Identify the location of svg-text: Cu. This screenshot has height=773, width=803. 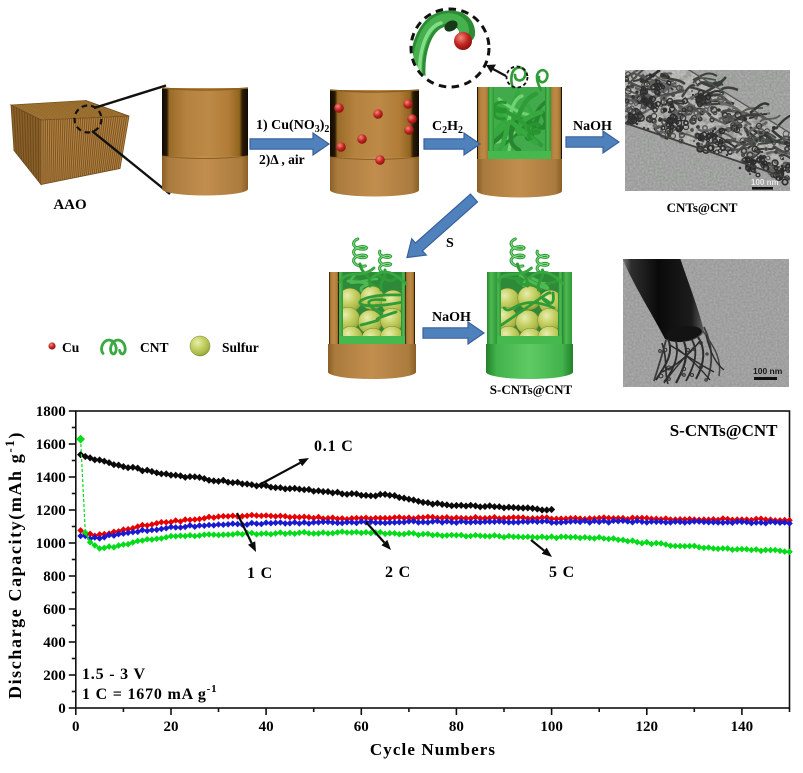
(71, 347).